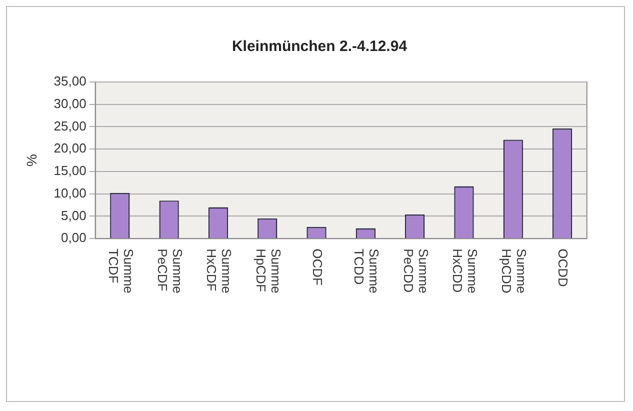  What do you see at coordinates (70, 81) in the screenshot?
I see `y-tick-label: 35,00` at bounding box center [70, 81].